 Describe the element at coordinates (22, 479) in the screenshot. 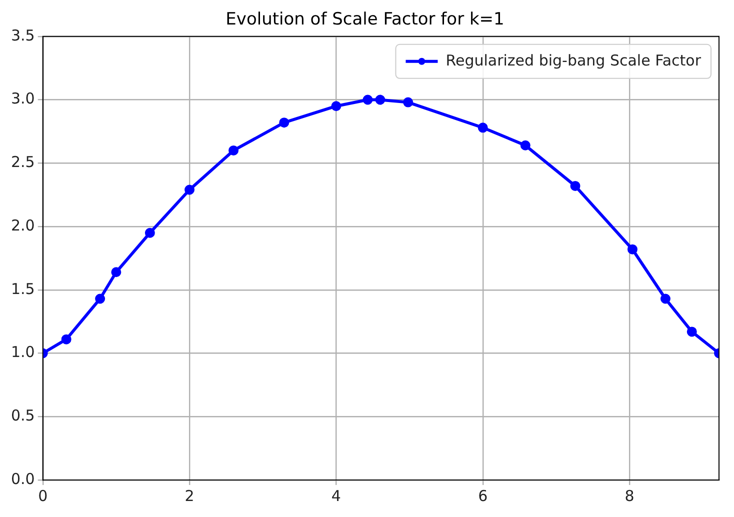

I see `y-tick-label: 0.0` at that location.